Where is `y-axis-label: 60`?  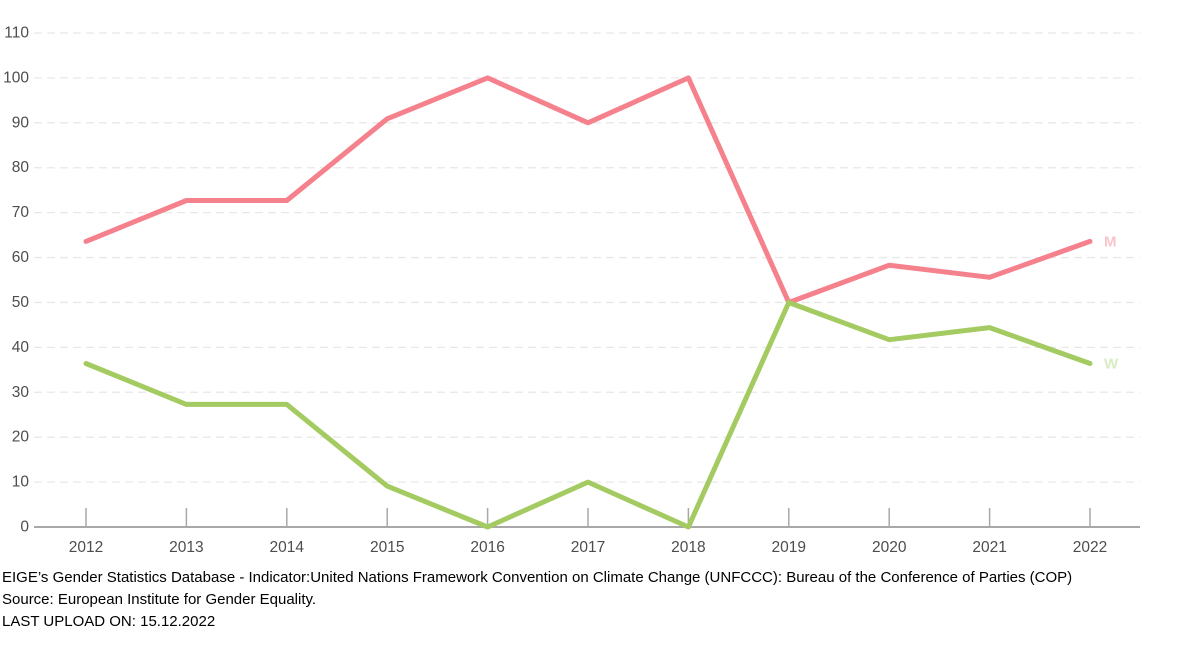 y-axis-label: 60 is located at coordinates (21, 257).